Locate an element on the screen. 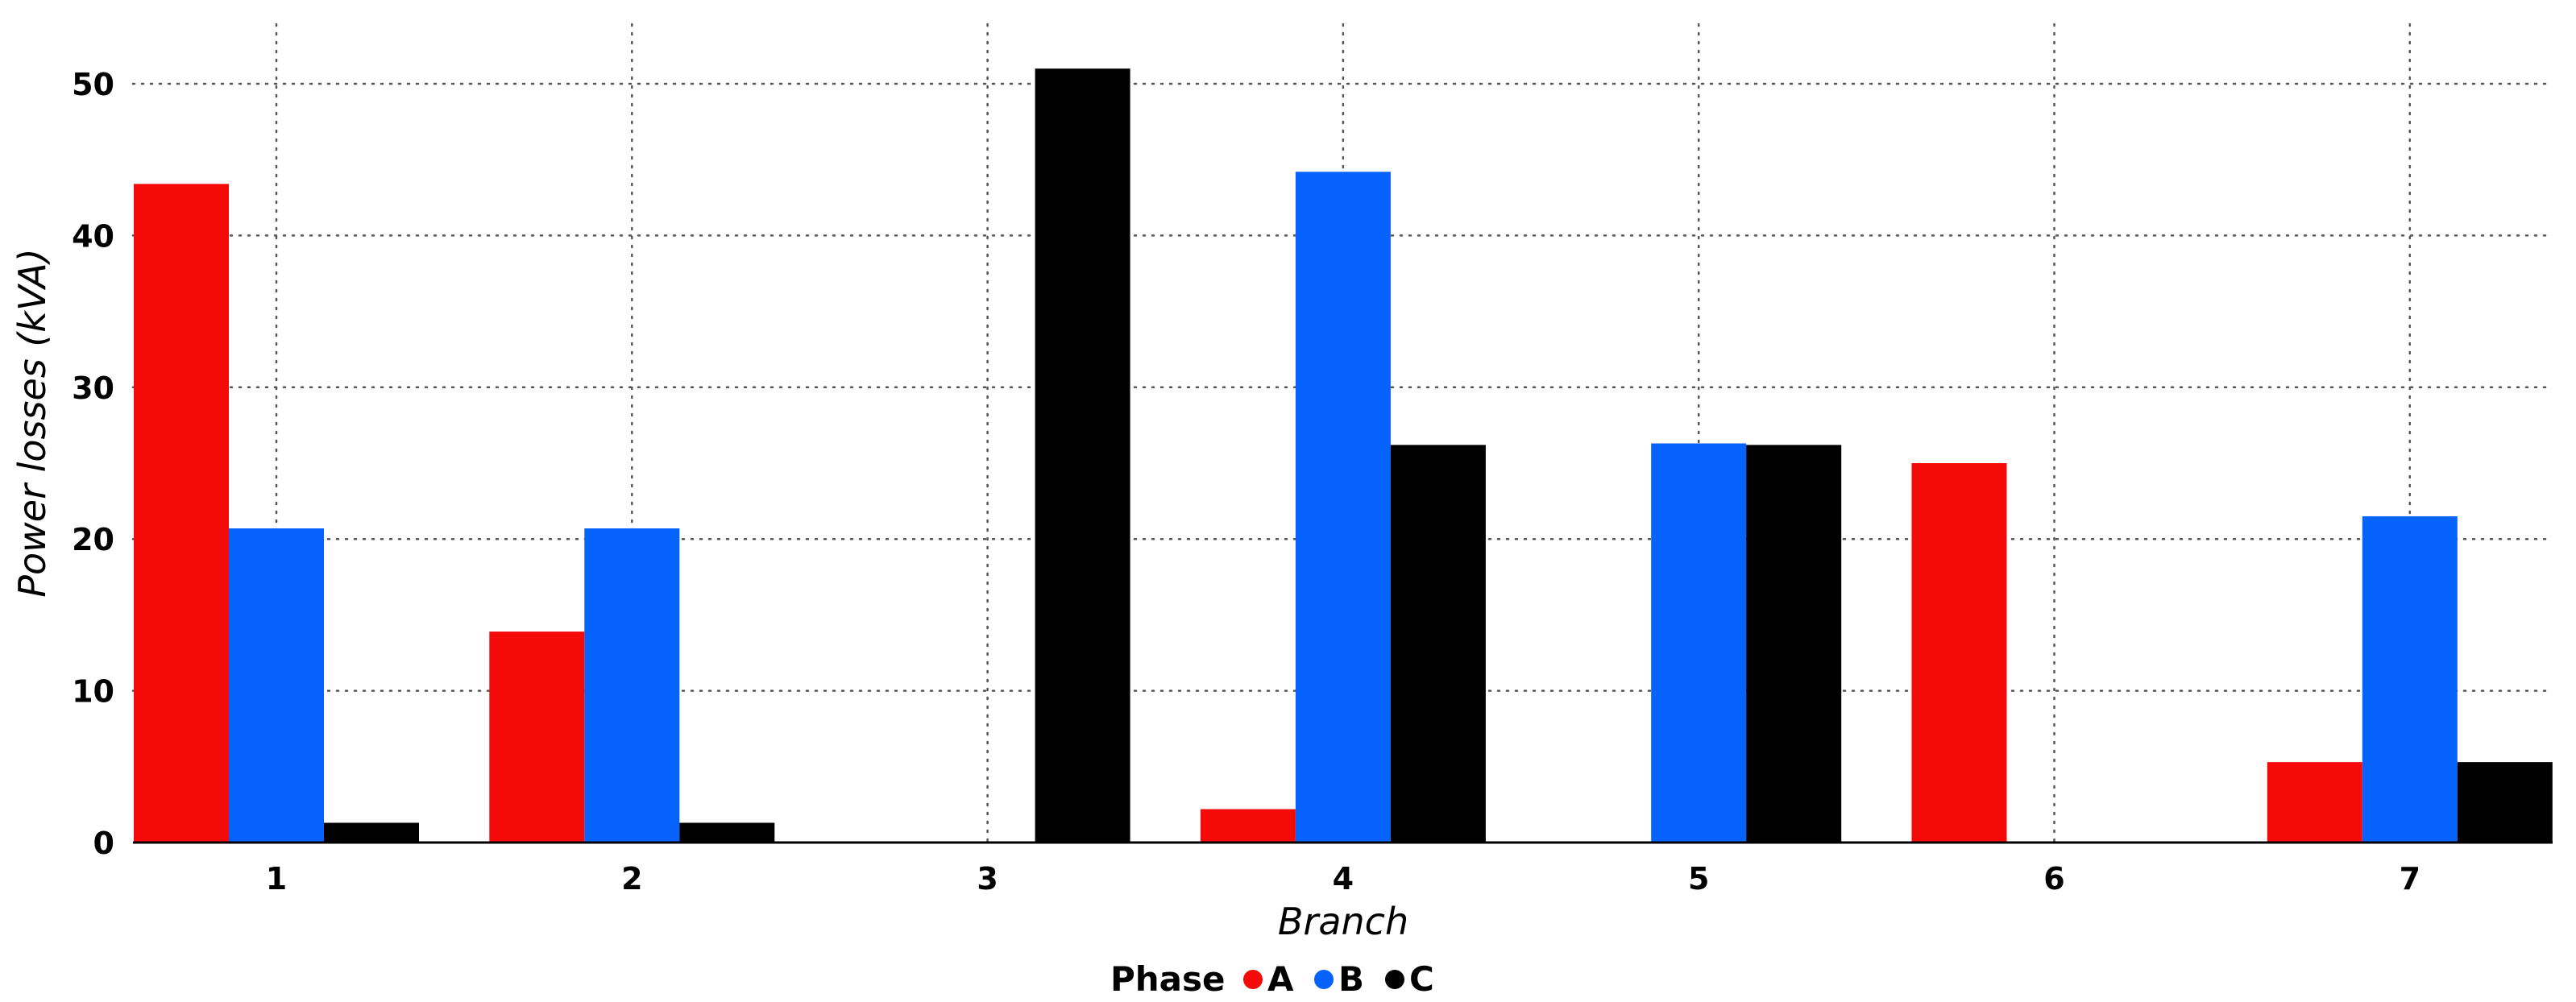  bar-3-phase-c is located at coordinates (1082, 455).